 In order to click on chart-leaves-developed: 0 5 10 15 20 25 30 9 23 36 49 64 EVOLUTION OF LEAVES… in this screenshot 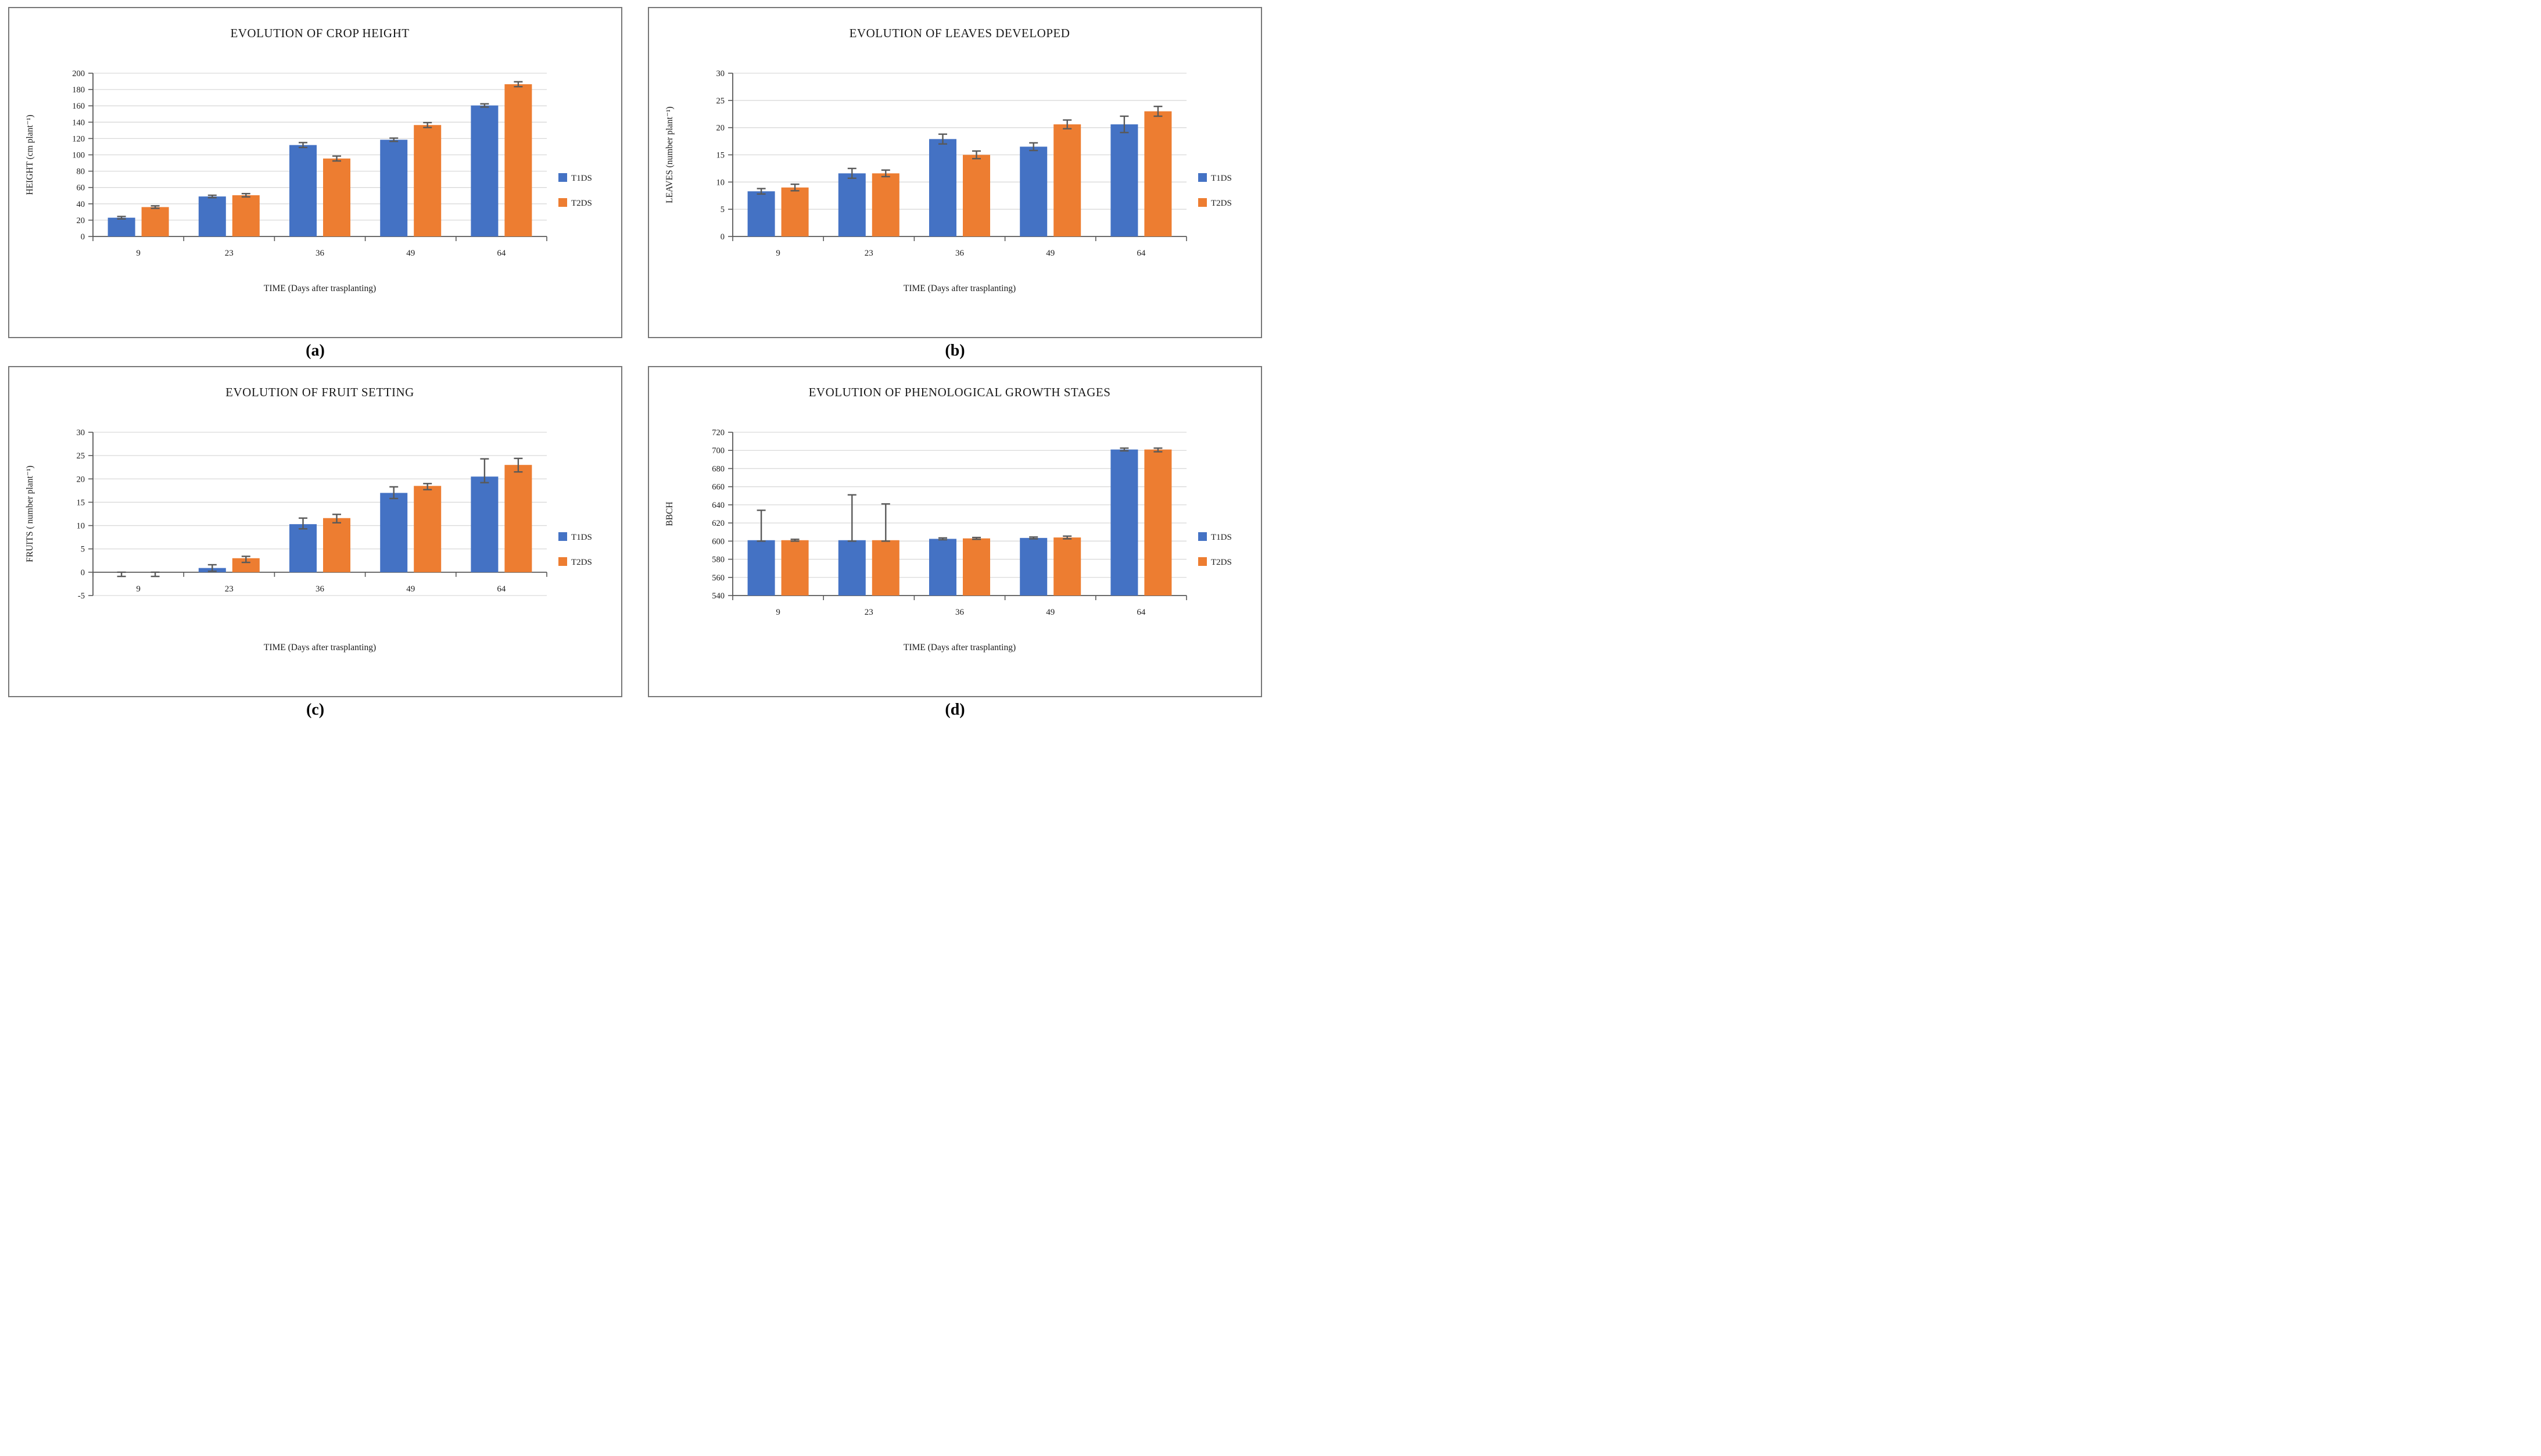, I will do `click(948, 159)`.